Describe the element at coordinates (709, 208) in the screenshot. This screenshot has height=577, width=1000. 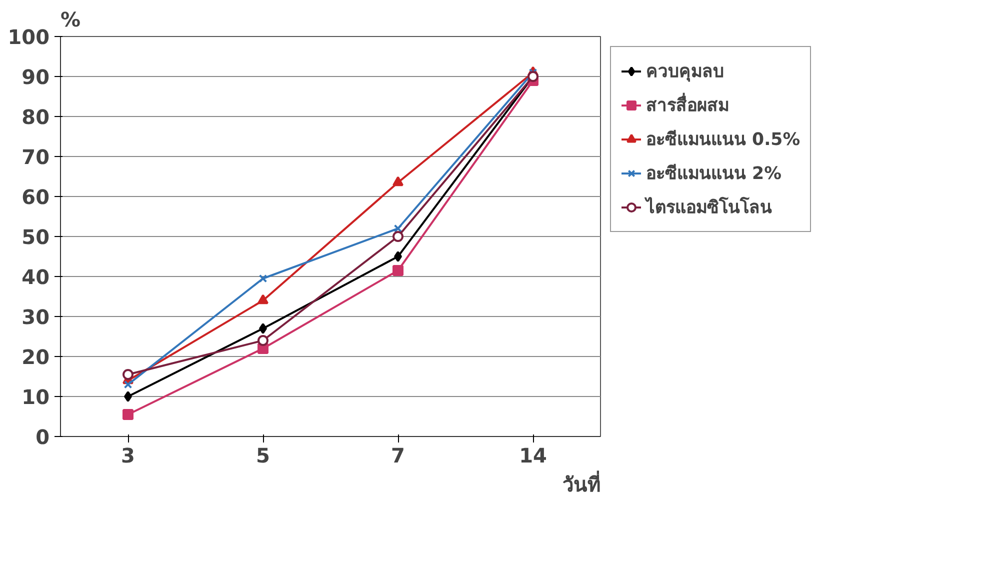
I see `legend-label: ไตรแอมซิโนโลน` at that location.